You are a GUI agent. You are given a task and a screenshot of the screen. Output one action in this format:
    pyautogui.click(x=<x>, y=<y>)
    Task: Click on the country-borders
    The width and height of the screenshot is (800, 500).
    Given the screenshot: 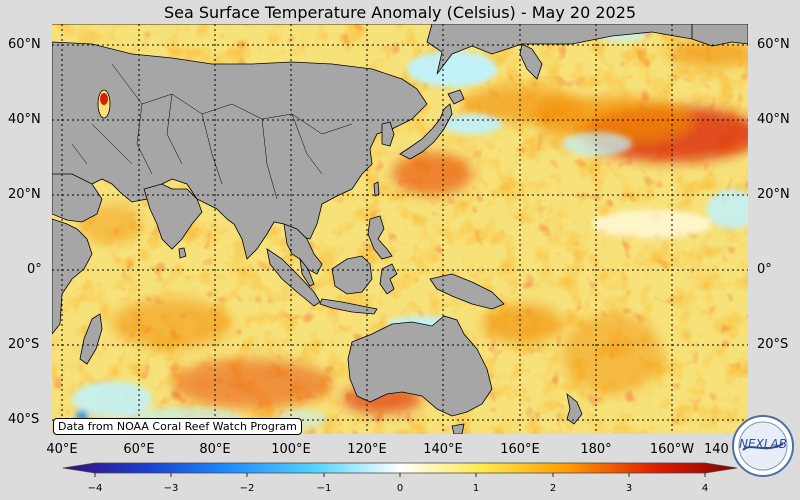 What is the action you would take?
    pyautogui.click(x=212, y=131)
    